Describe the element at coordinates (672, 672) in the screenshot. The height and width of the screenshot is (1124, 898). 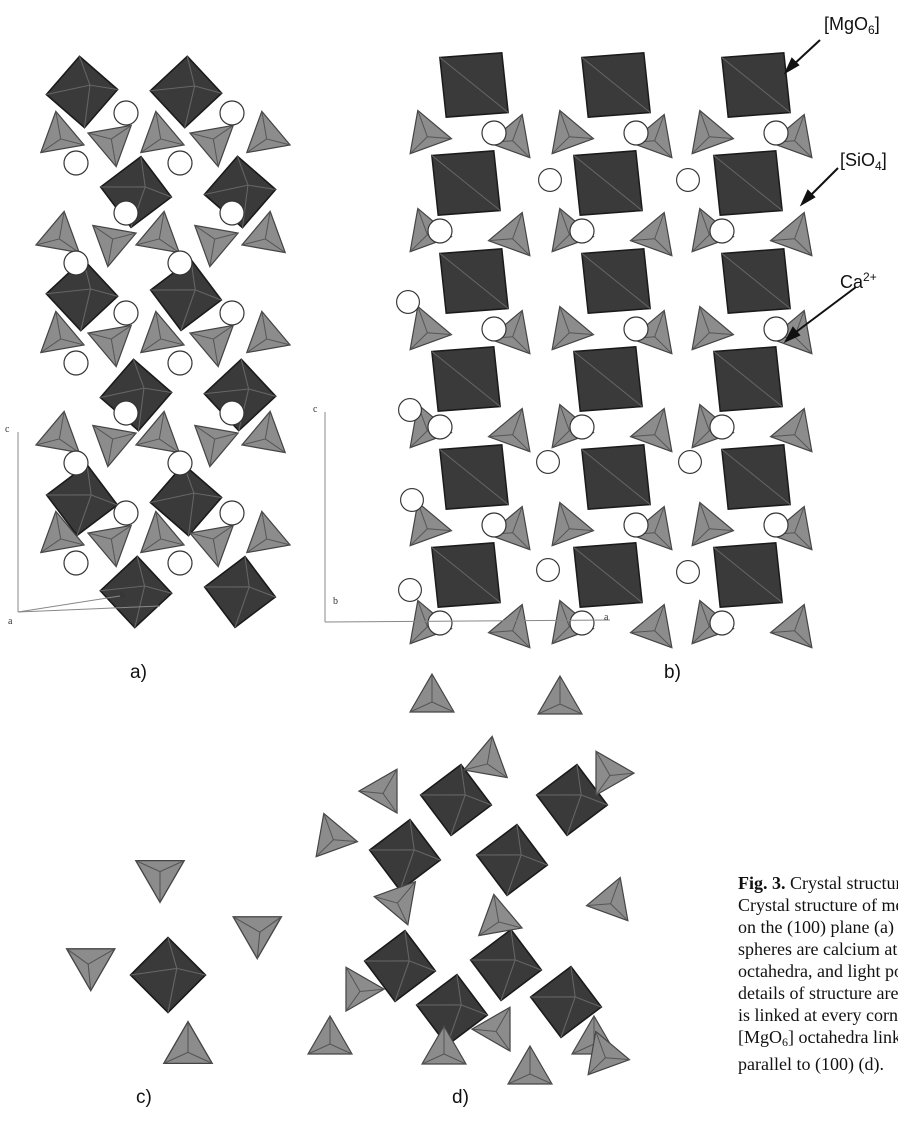
I see `panel-label-b: b)` at that location.